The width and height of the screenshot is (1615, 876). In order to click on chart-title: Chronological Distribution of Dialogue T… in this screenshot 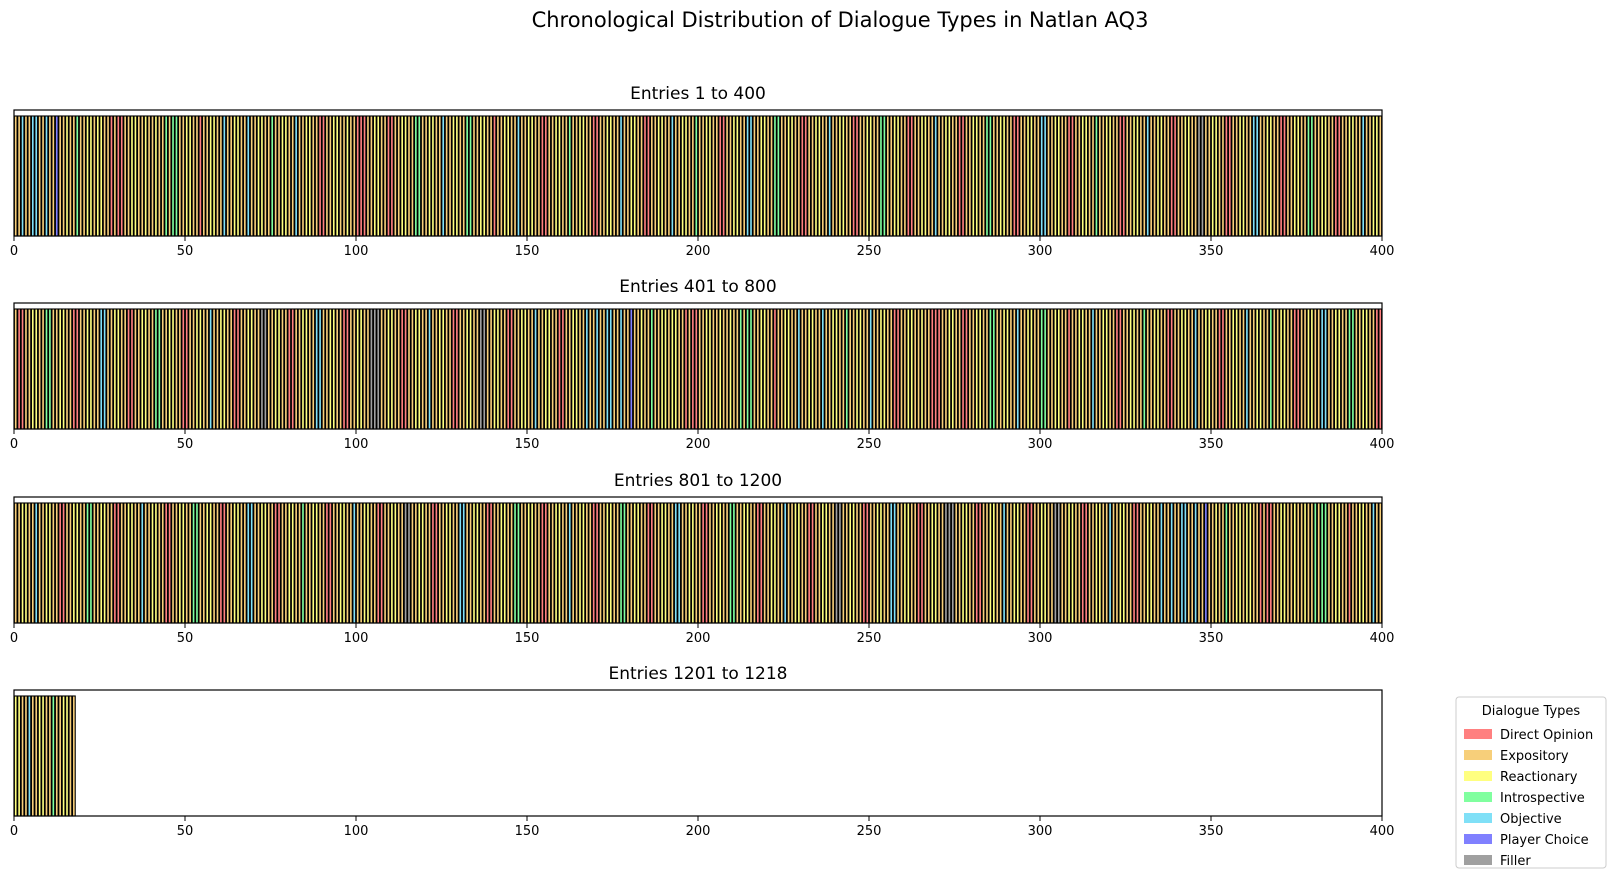, I will do `click(840, 20)`.